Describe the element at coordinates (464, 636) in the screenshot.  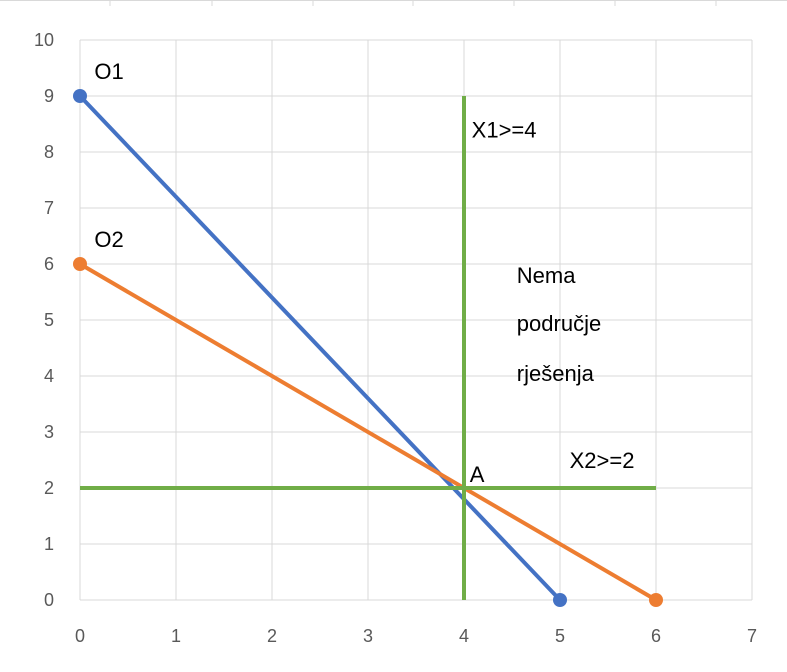
I see `x-tick-label: 4` at that location.